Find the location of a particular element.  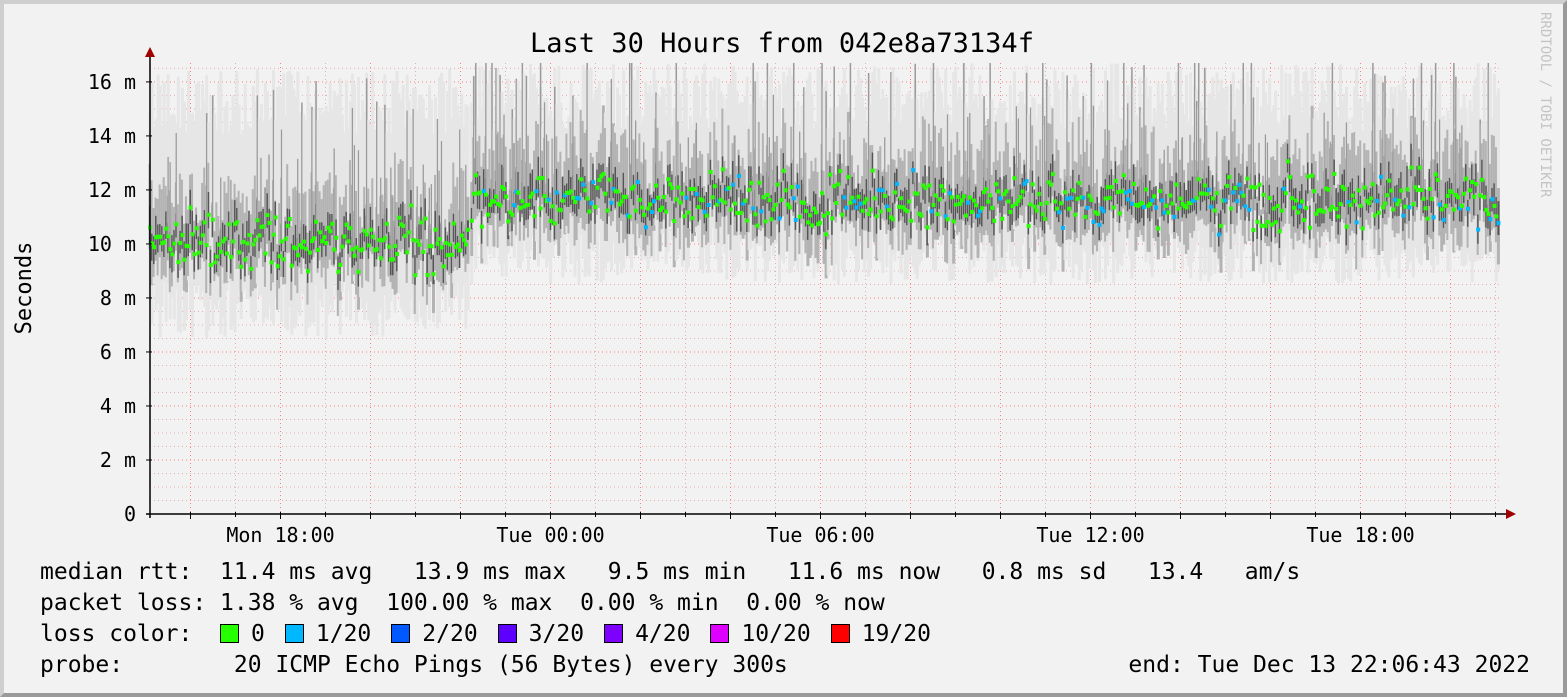

y-tick-label: 6 m is located at coordinates (118, 352).